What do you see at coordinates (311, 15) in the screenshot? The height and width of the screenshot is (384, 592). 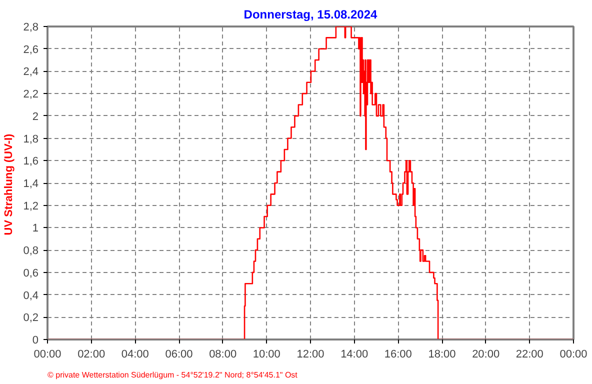 I see `chart-title: Donnerstag, 15.08.2024` at bounding box center [311, 15].